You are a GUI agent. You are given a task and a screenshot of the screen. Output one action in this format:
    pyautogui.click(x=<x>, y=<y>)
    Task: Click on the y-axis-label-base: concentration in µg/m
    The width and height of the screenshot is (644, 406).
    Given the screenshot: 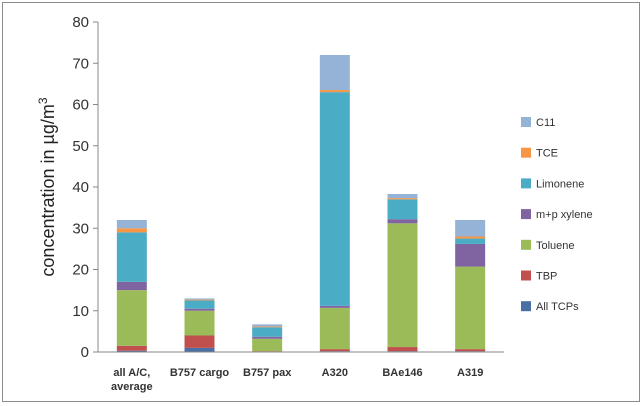 What is the action you would take?
    pyautogui.click(x=48, y=190)
    